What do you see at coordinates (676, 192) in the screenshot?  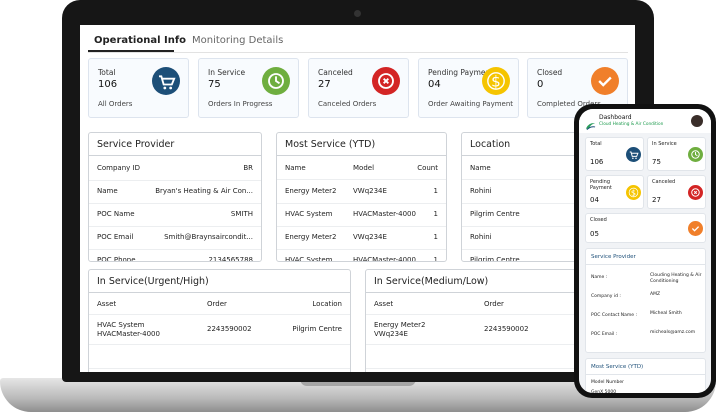 I see `status-card: Canceled 27` at bounding box center [676, 192].